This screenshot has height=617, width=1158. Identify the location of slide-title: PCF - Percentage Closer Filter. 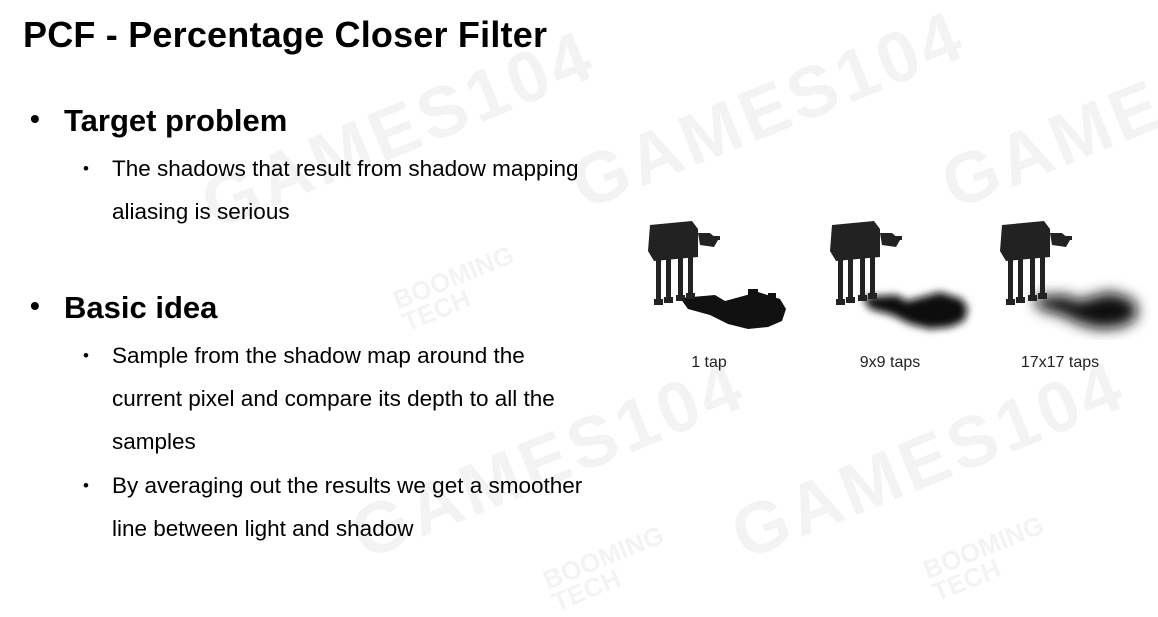
(285, 34).